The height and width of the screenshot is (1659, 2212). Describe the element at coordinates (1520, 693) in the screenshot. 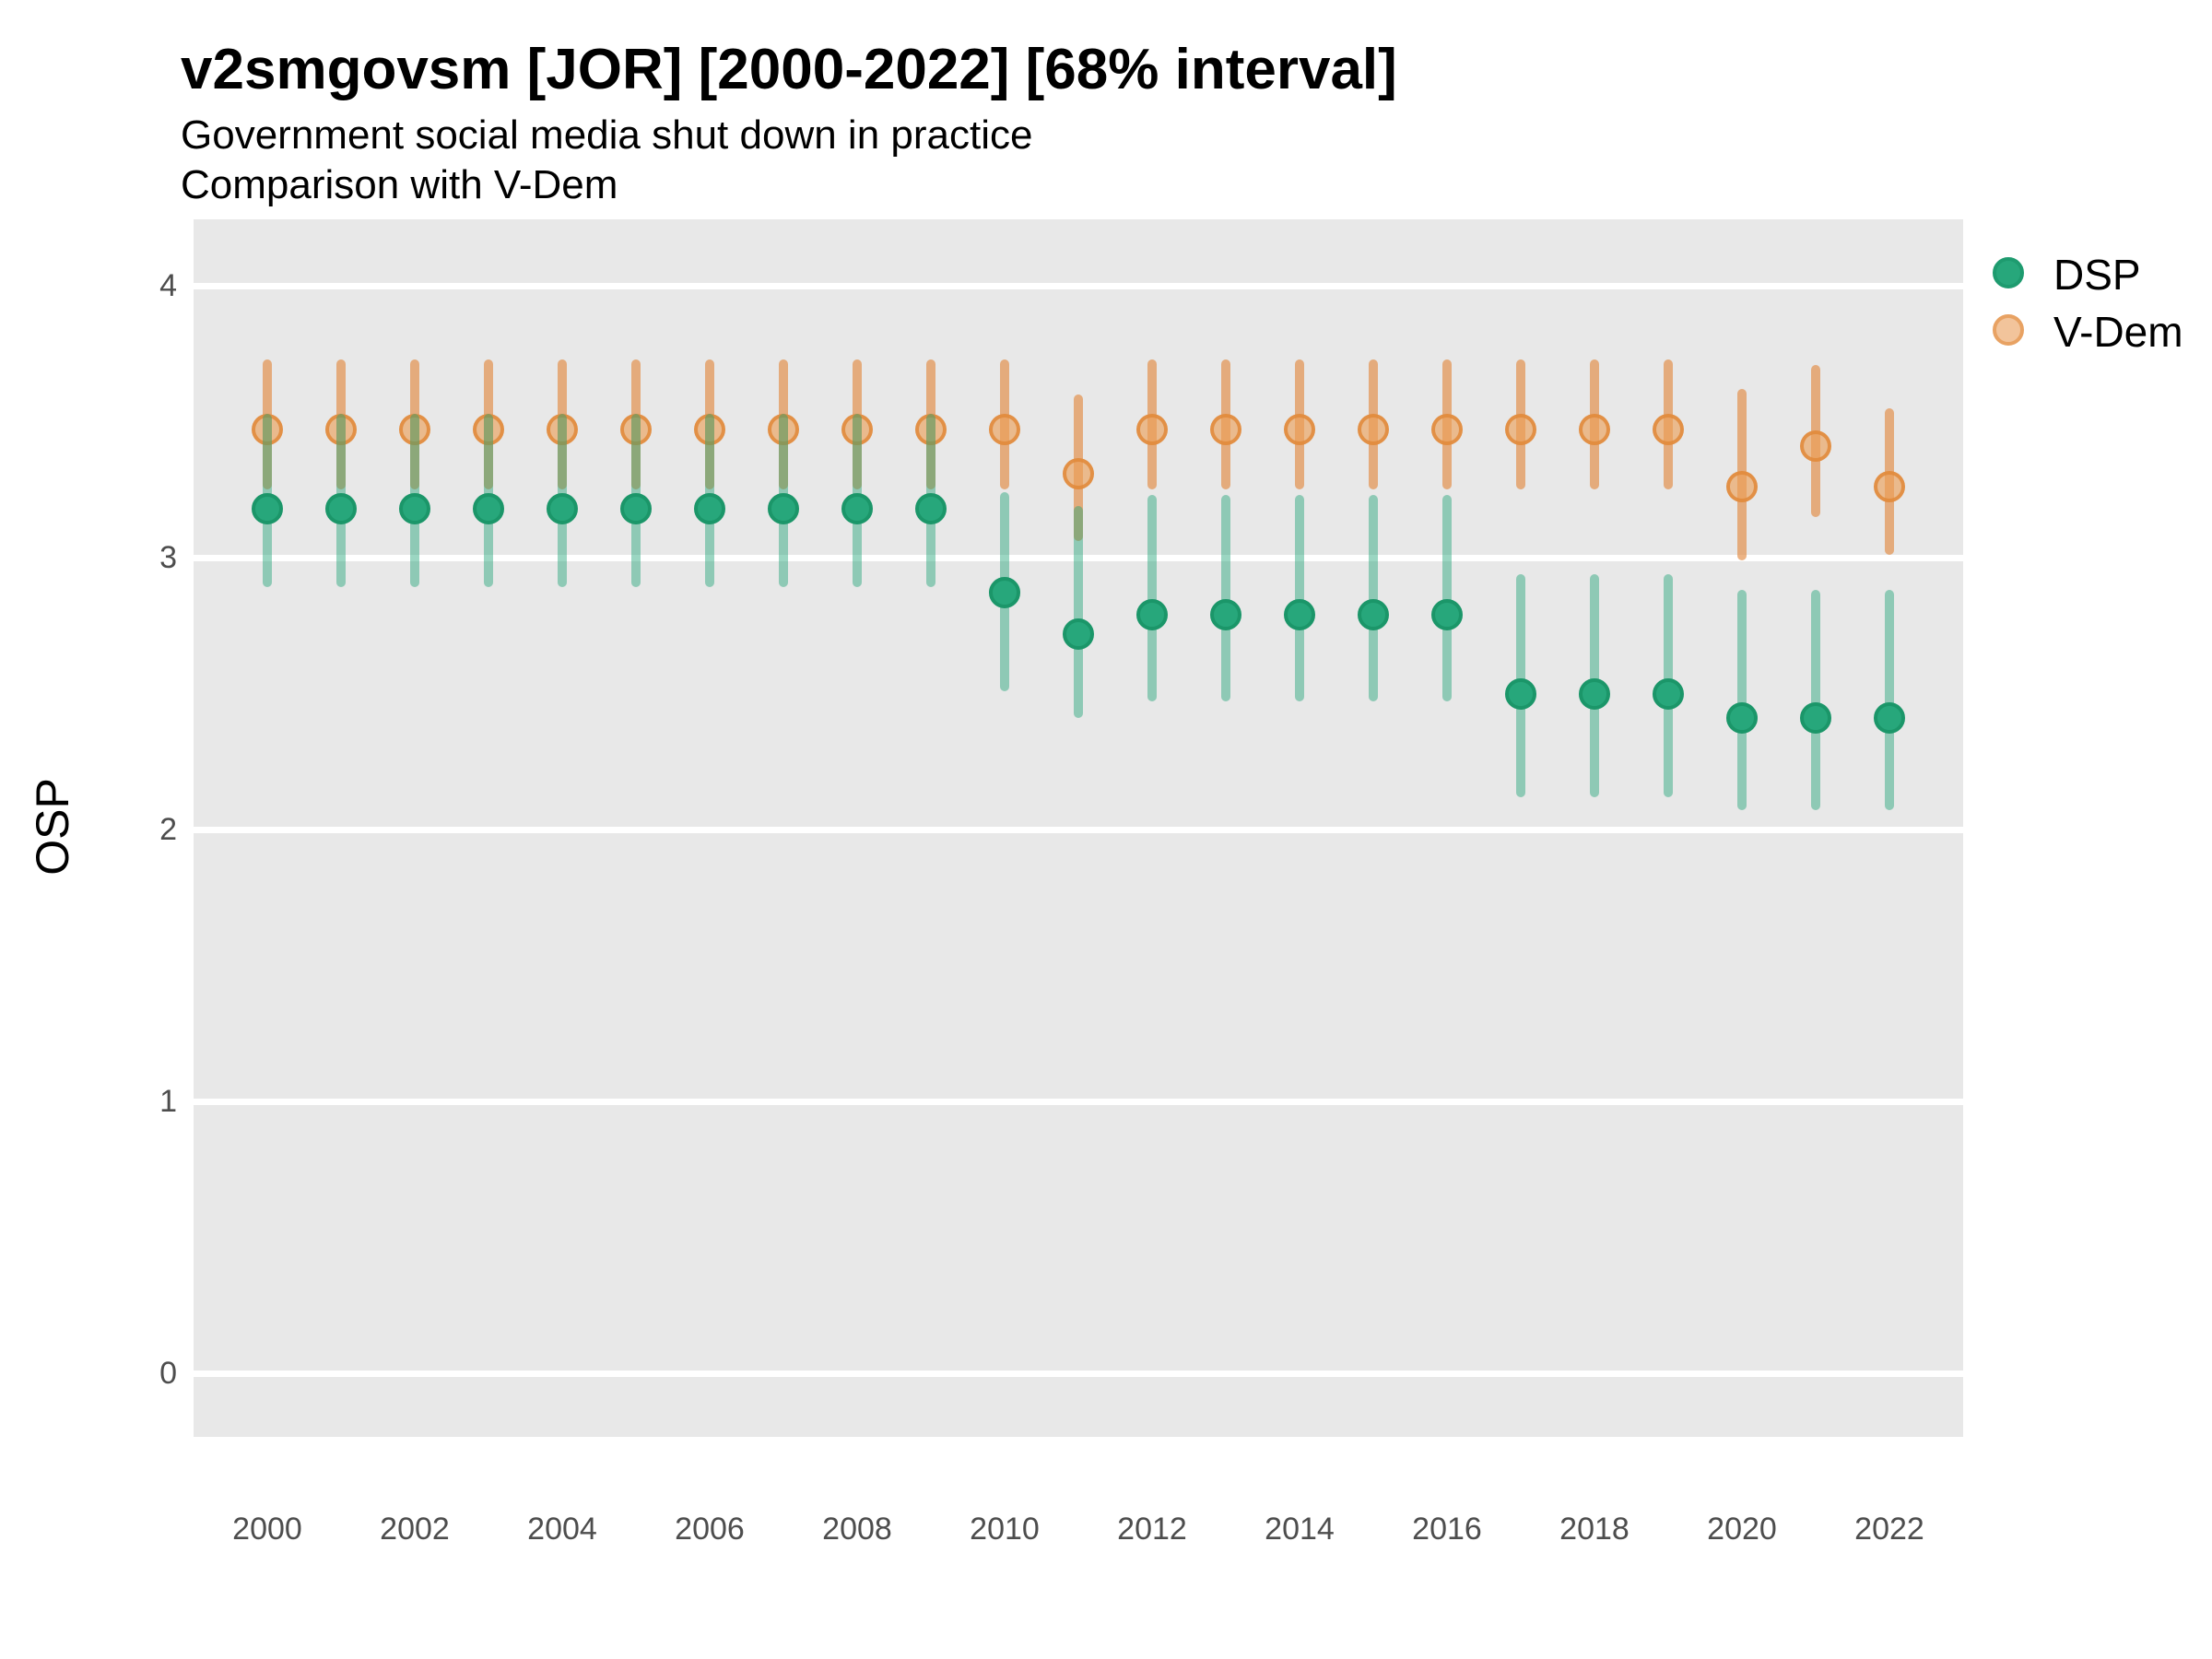

I see `dsp-point-2017` at that location.